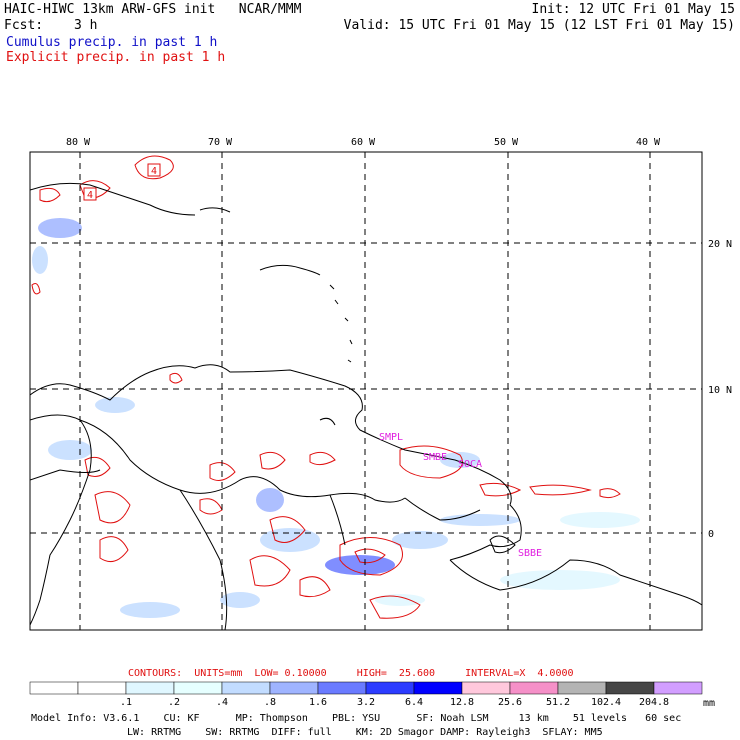 The height and width of the screenshot is (740, 740). I want to click on lon-label: 40 W, so click(648, 142).